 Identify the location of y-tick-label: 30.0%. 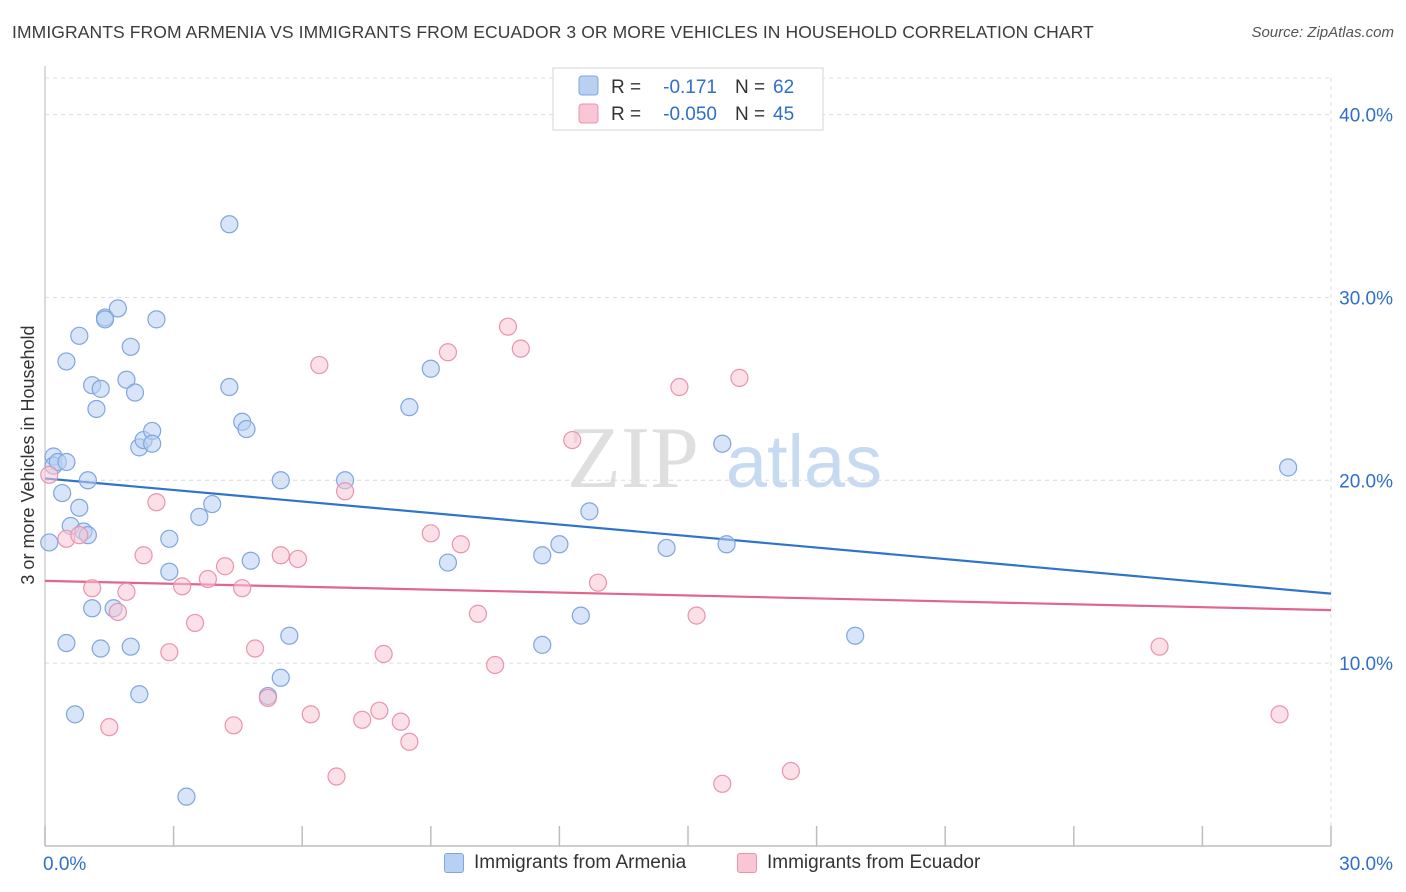
(1366, 298).